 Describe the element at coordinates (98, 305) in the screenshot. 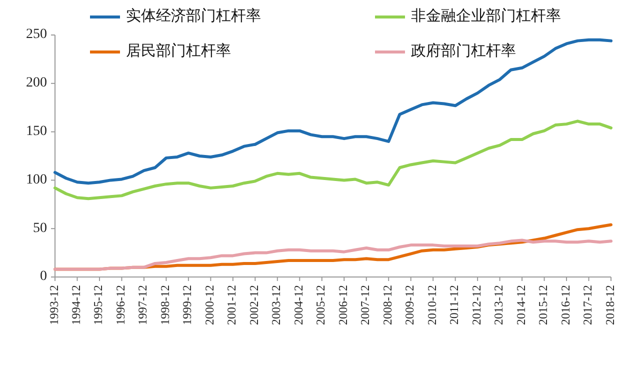

I see `x-tick-label: 1995-12` at that location.